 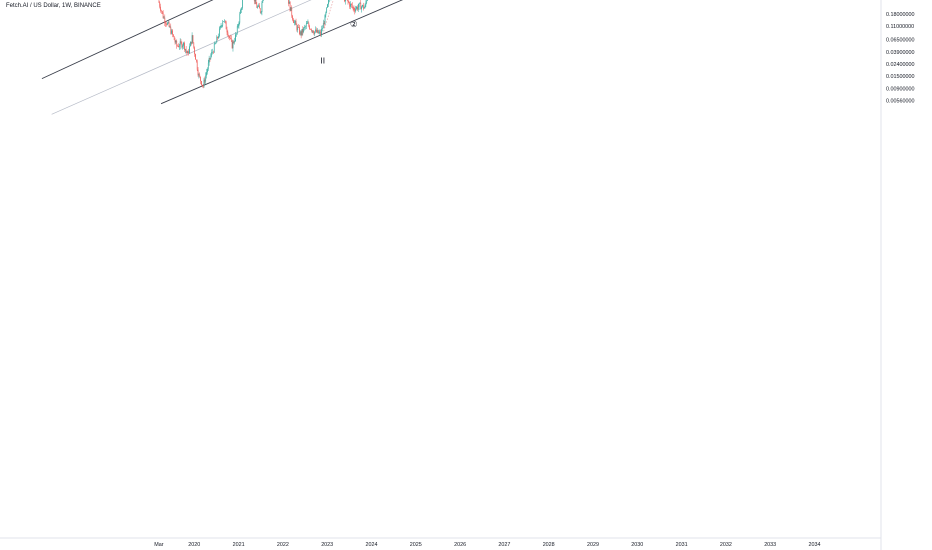 I want to click on wave-labels: IIIIIIIVV①②③④⑤(1)(2)(3)(4)(5), so click(x=339, y=42).